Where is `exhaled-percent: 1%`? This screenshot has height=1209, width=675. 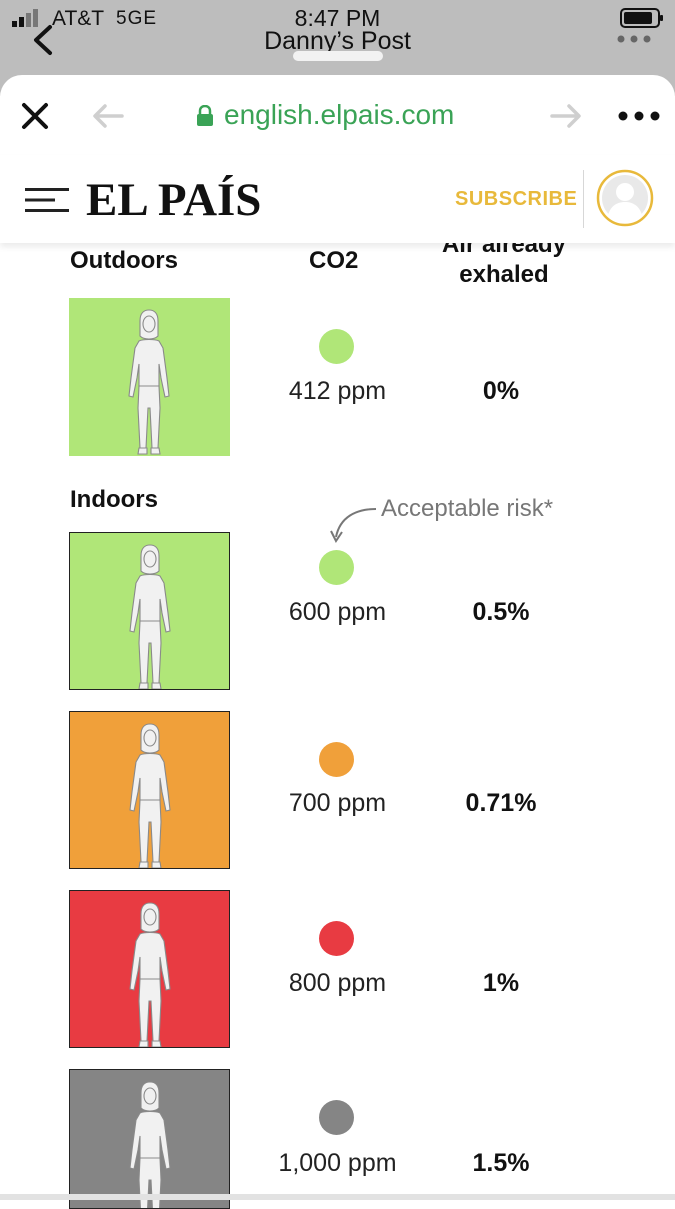
exhaled-percent: 1% is located at coordinates (501, 983).